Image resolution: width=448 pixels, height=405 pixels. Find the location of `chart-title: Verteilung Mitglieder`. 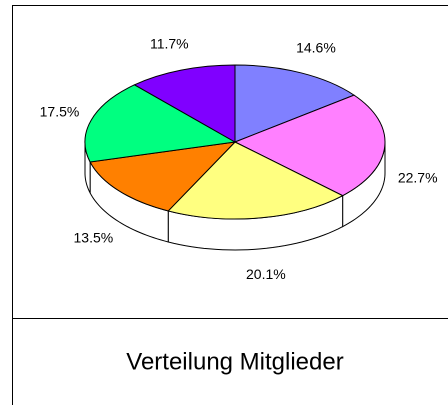

chart-title: Verteilung Mitglieder is located at coordinates (234, 361).